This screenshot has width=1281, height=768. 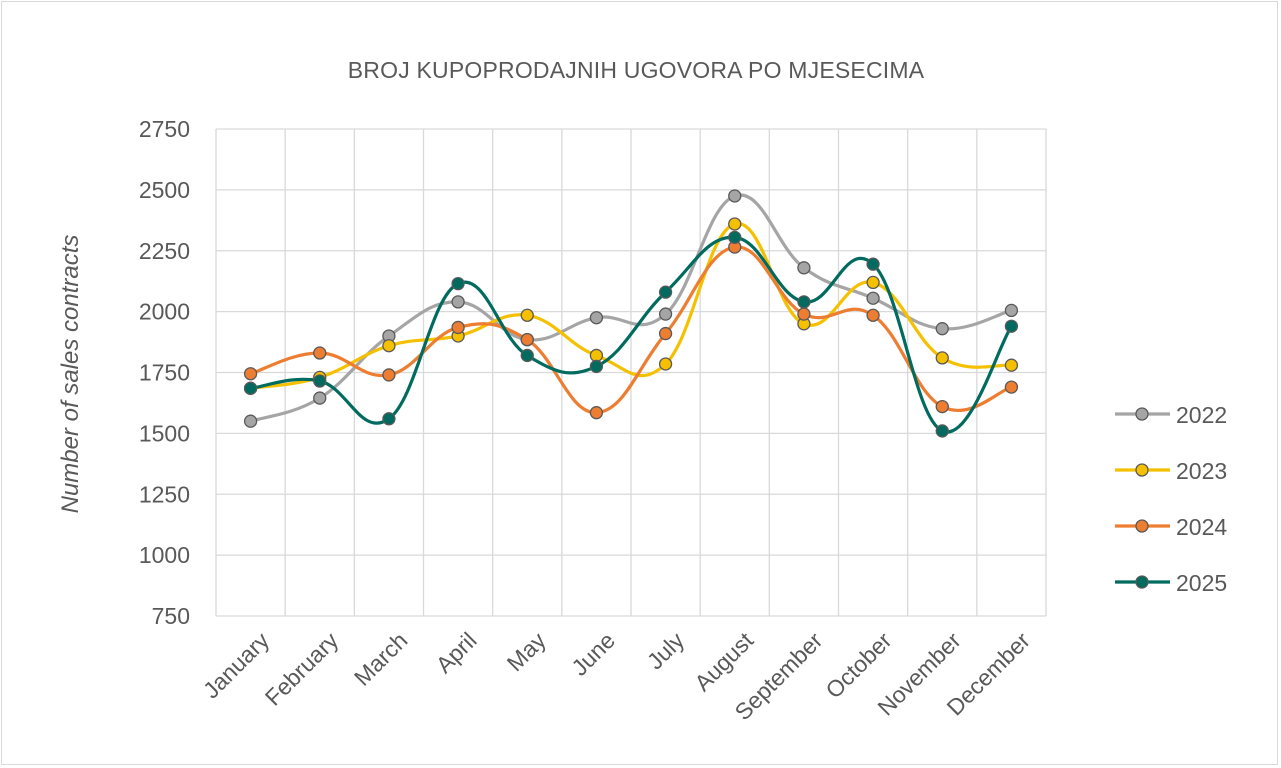 What do you see at coordinates (164, 190) in the screenshot?
I see `y-tick-label: 2500` at bounding box center [164, 190].